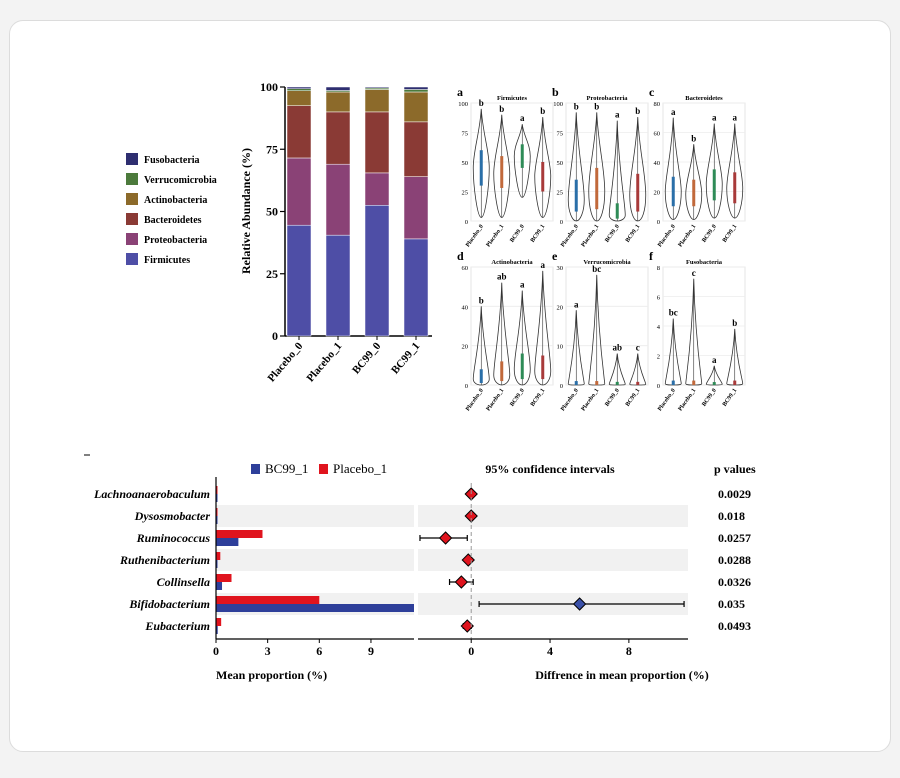 The height and width of the screenshot is (778, 900). Describe the element at coordinates (555, 256) in the screenshot. I see `panel-letter: e` at that location.